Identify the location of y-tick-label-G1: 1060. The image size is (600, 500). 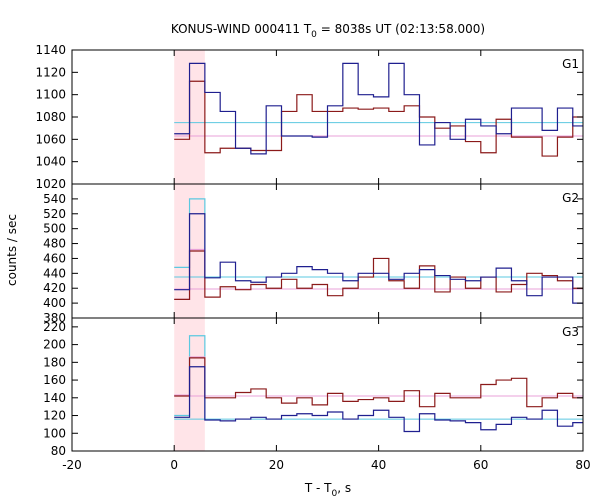
(50, 139).